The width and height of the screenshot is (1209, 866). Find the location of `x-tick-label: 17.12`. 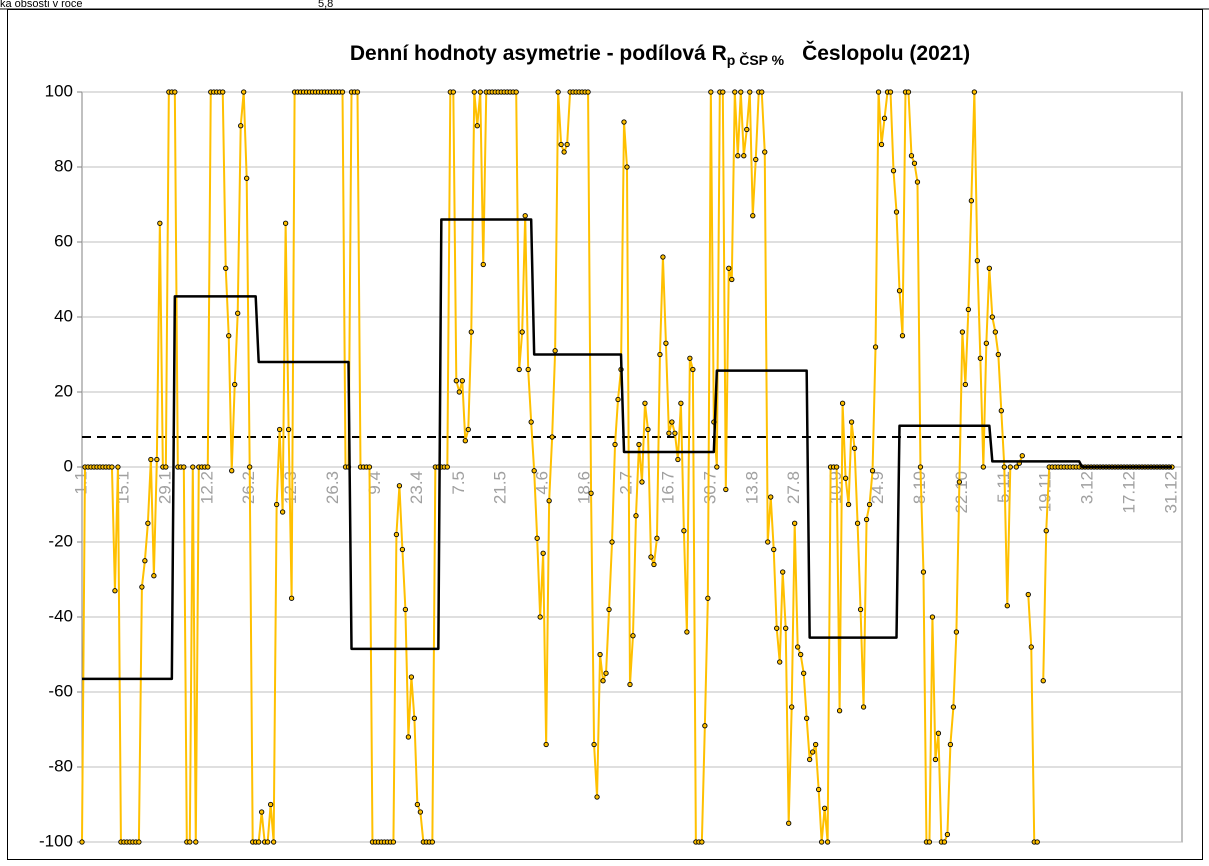

x-tick-label: 17.12 is located at coordinates (1129, 492).